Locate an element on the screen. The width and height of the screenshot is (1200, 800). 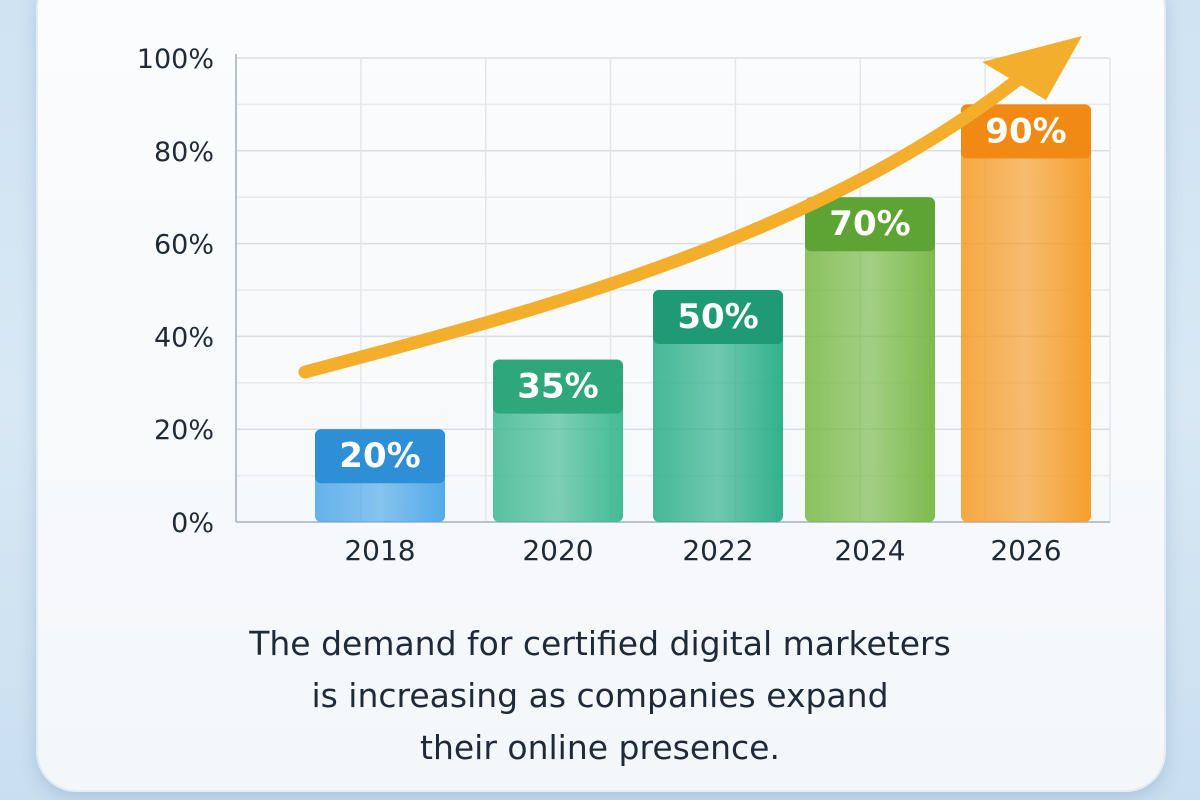
y-tick-label: 100% is located at coordinates (175, 59).